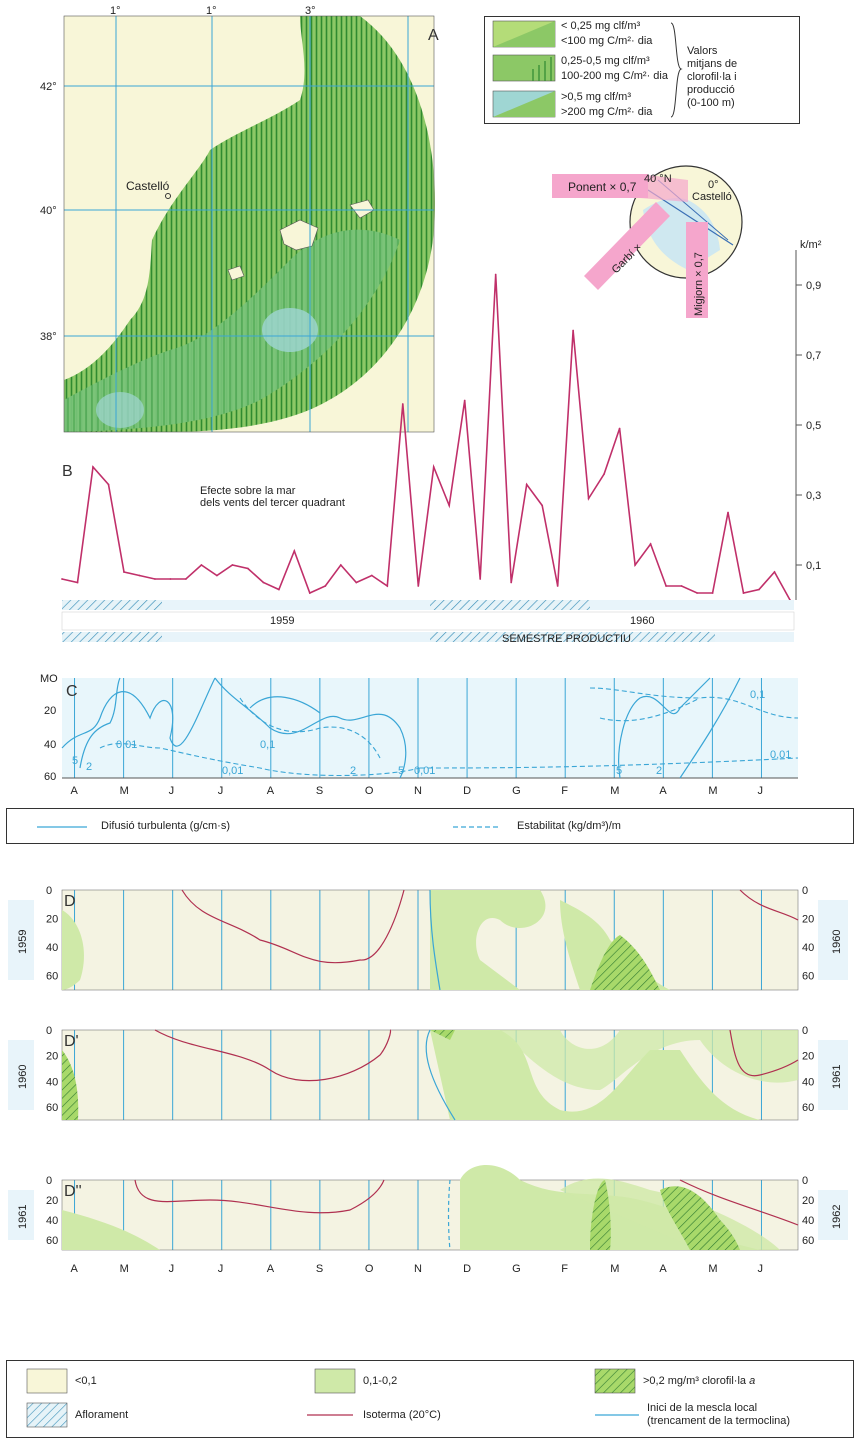  I want to click on c-month-label: S, so click(319, 791).